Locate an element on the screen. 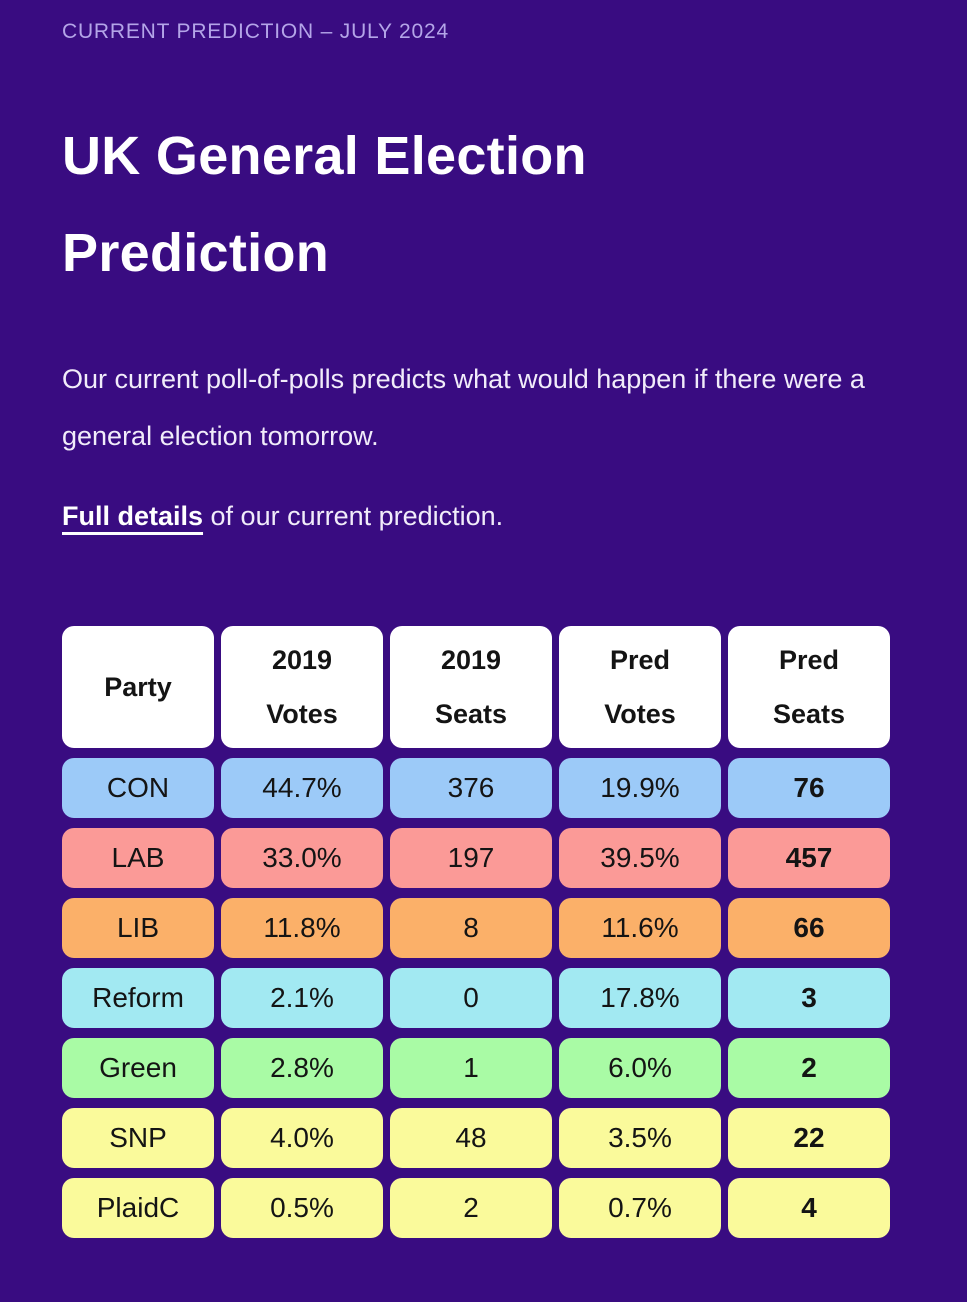 The image size is (967, 1302). details-line: Full details of our current prediction. is located at coordinates (477, 516).